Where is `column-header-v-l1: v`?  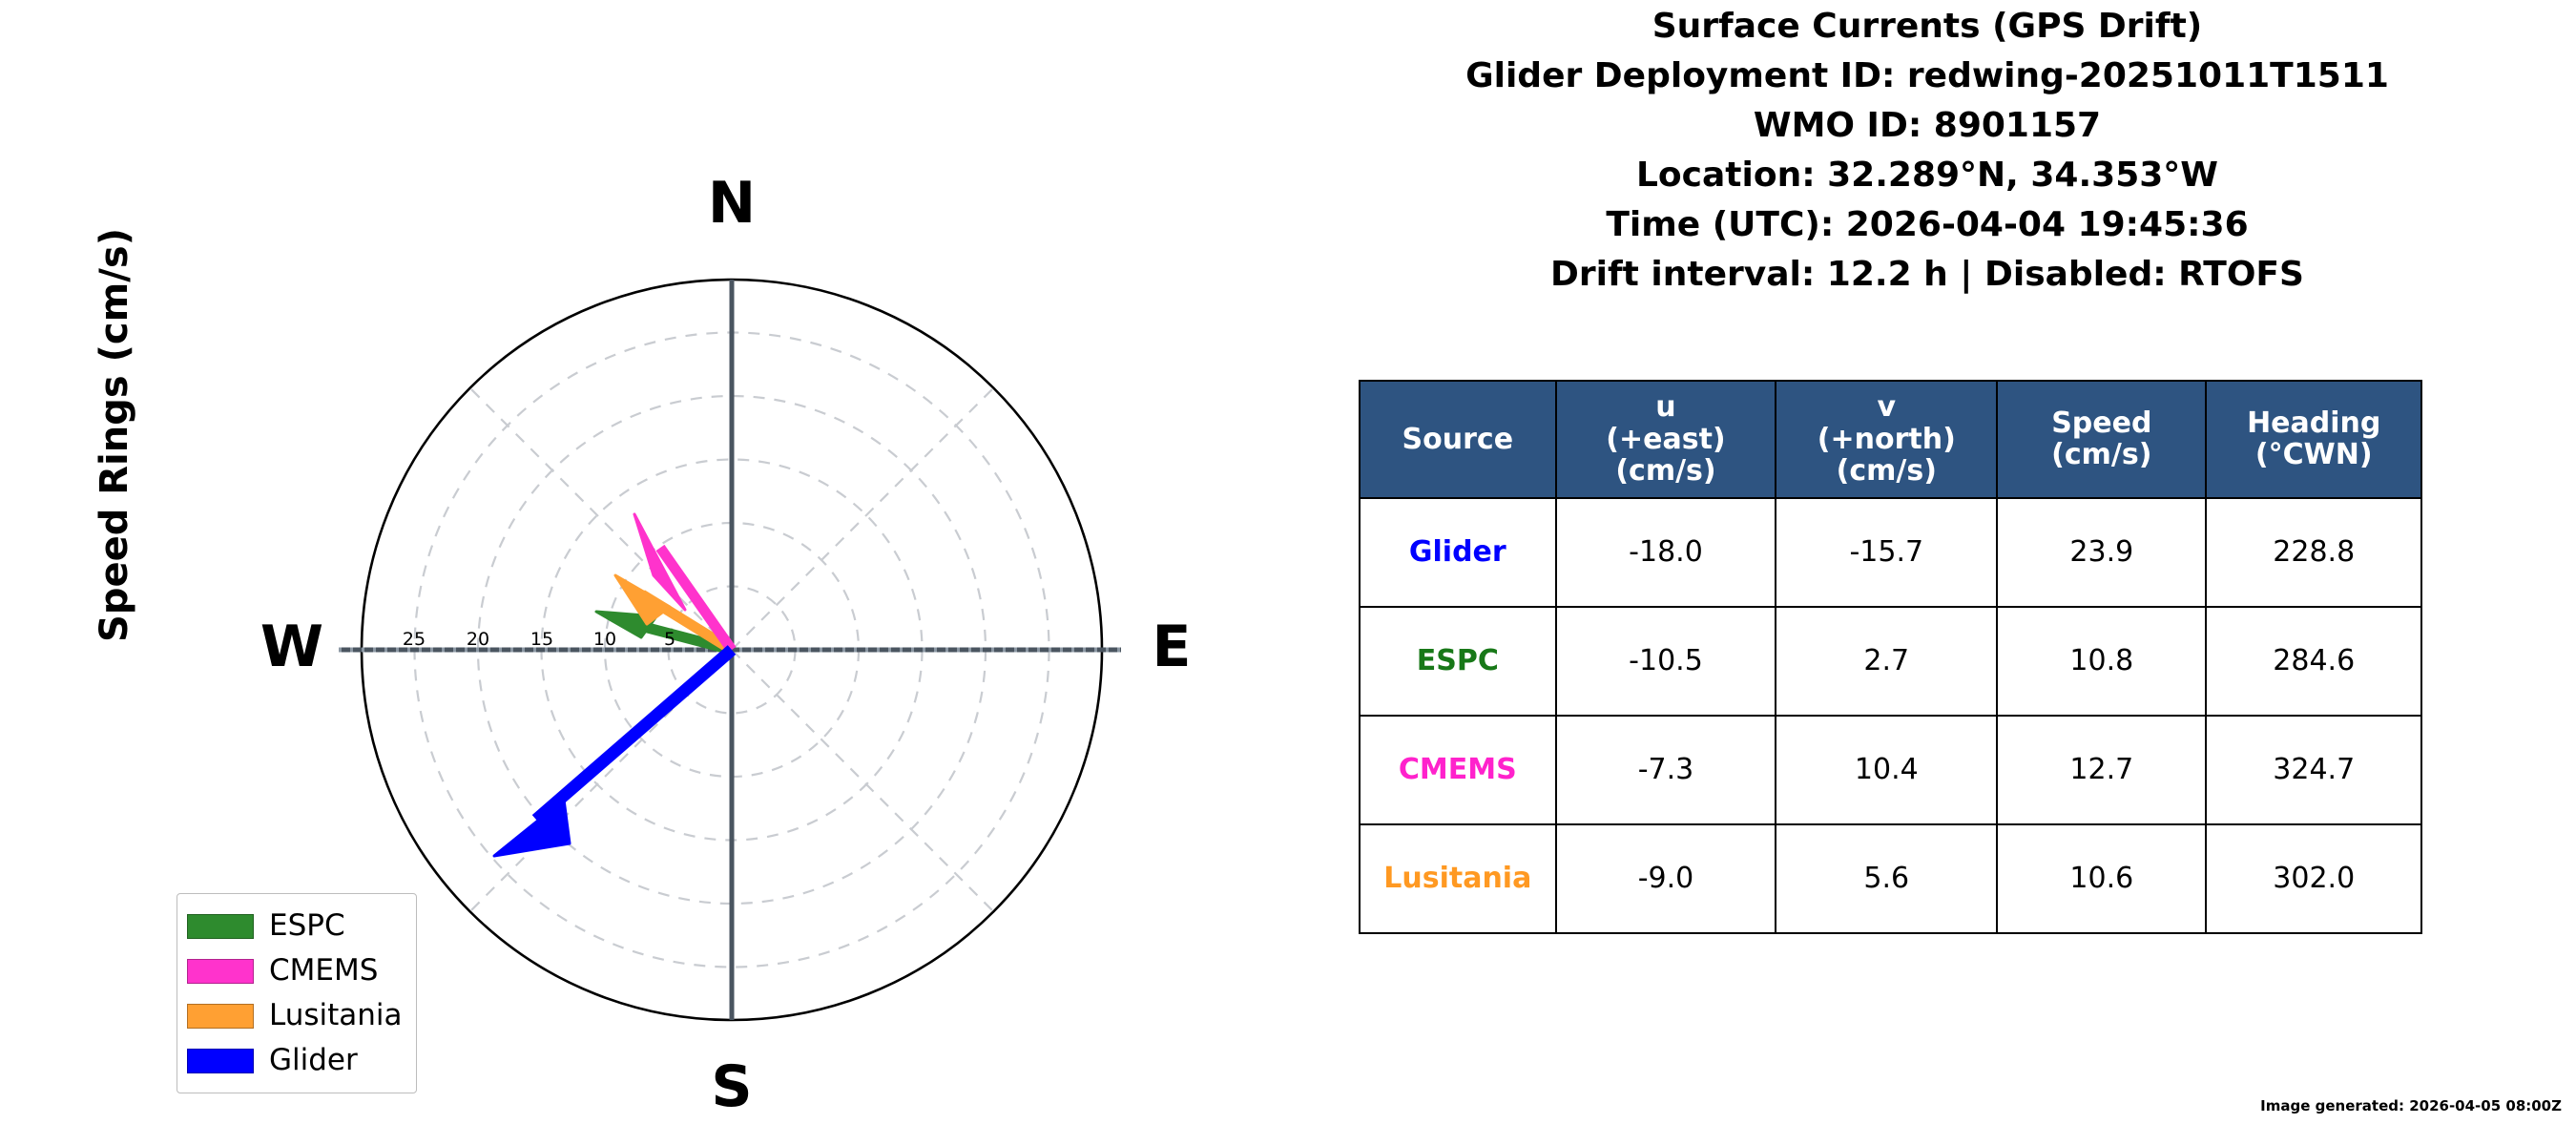
column-header-v-l1: v is located at coordinates (1887, 407).